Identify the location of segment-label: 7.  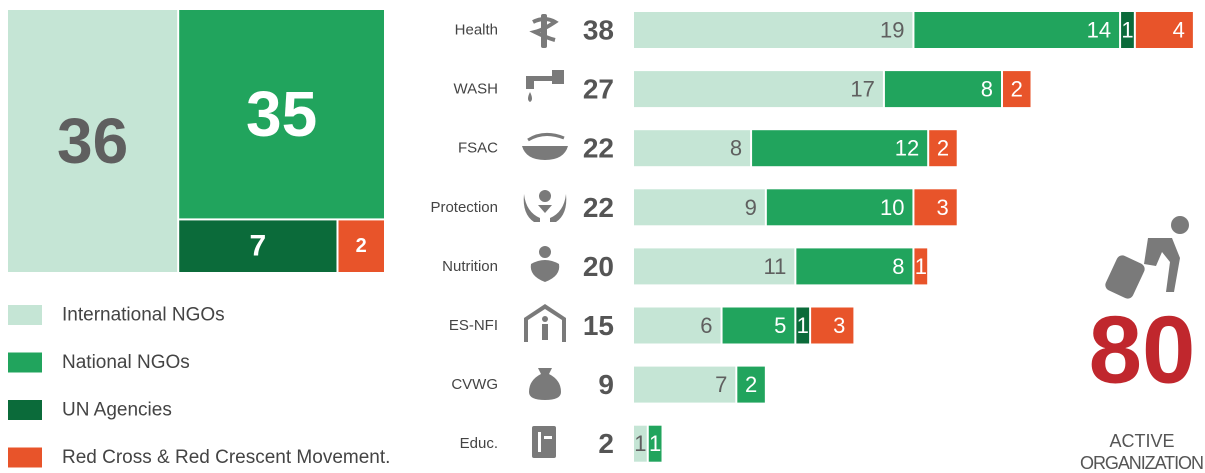
(721, 384).